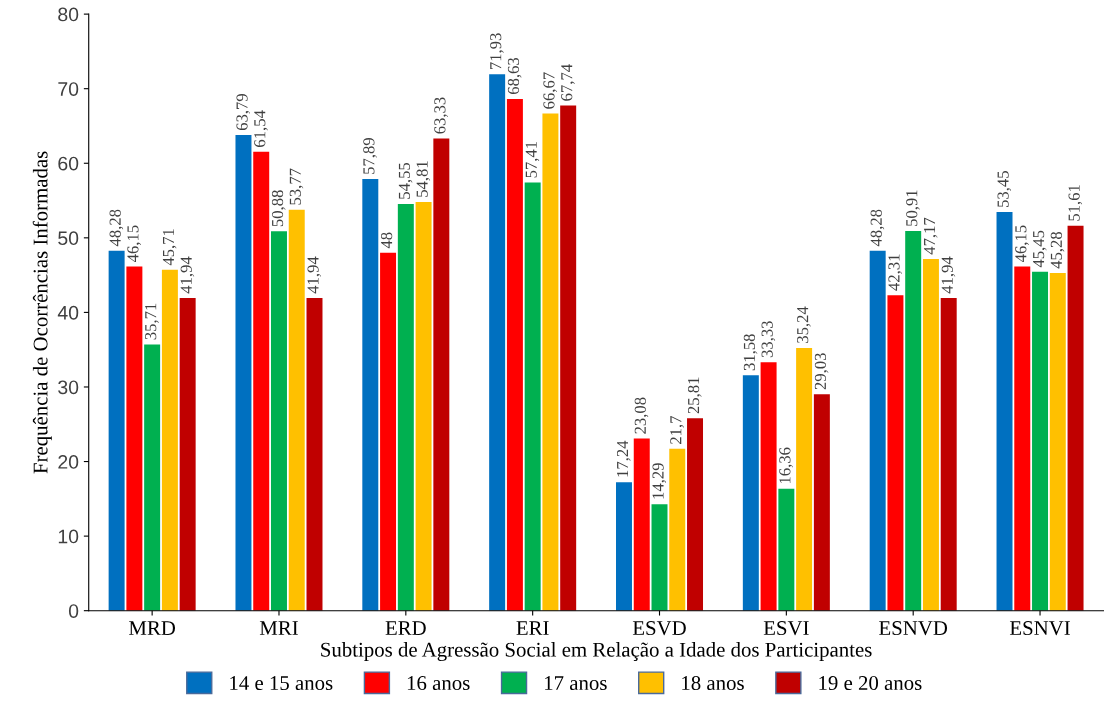 The width and height of the screenshot is (1109, 706). Describe the element at coordinates (568, 82) in the screenshot. I see `data-label: 67,74` at that location.